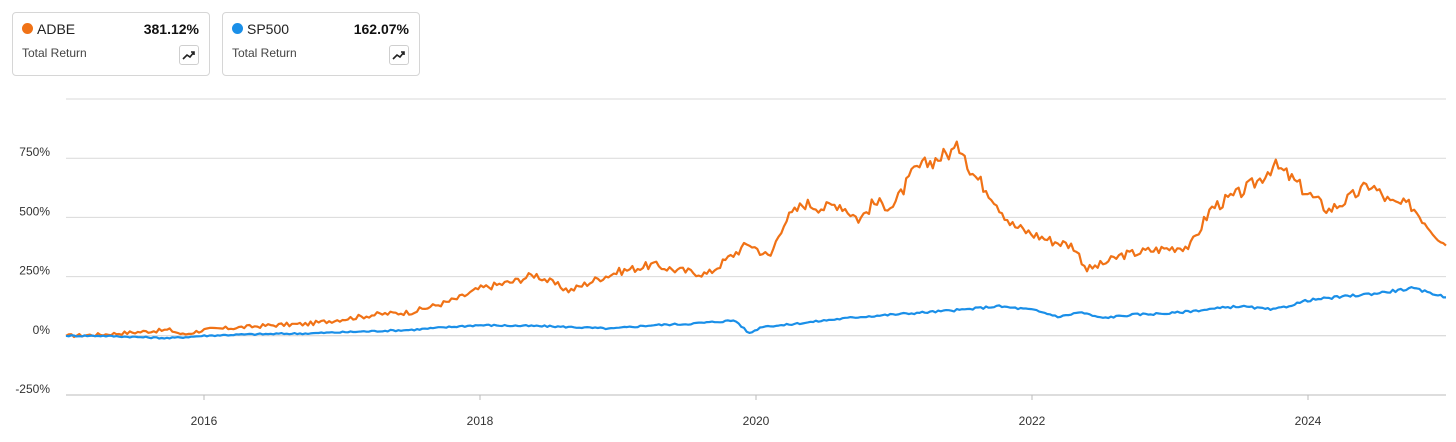 This screenshot has width=1456, height=442. Describe the element at coordinates (204, 421) in the screenshot. I see `x-tick-label: 2016` at that location.